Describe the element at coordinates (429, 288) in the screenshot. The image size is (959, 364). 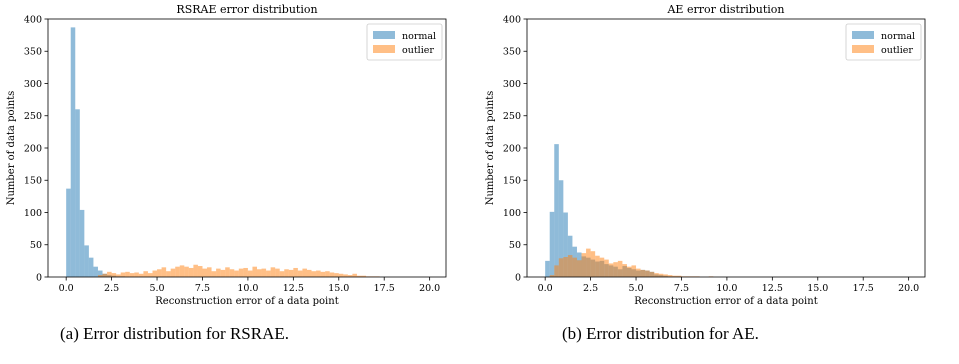
I see `x-tick-label: 20.0` at that location.